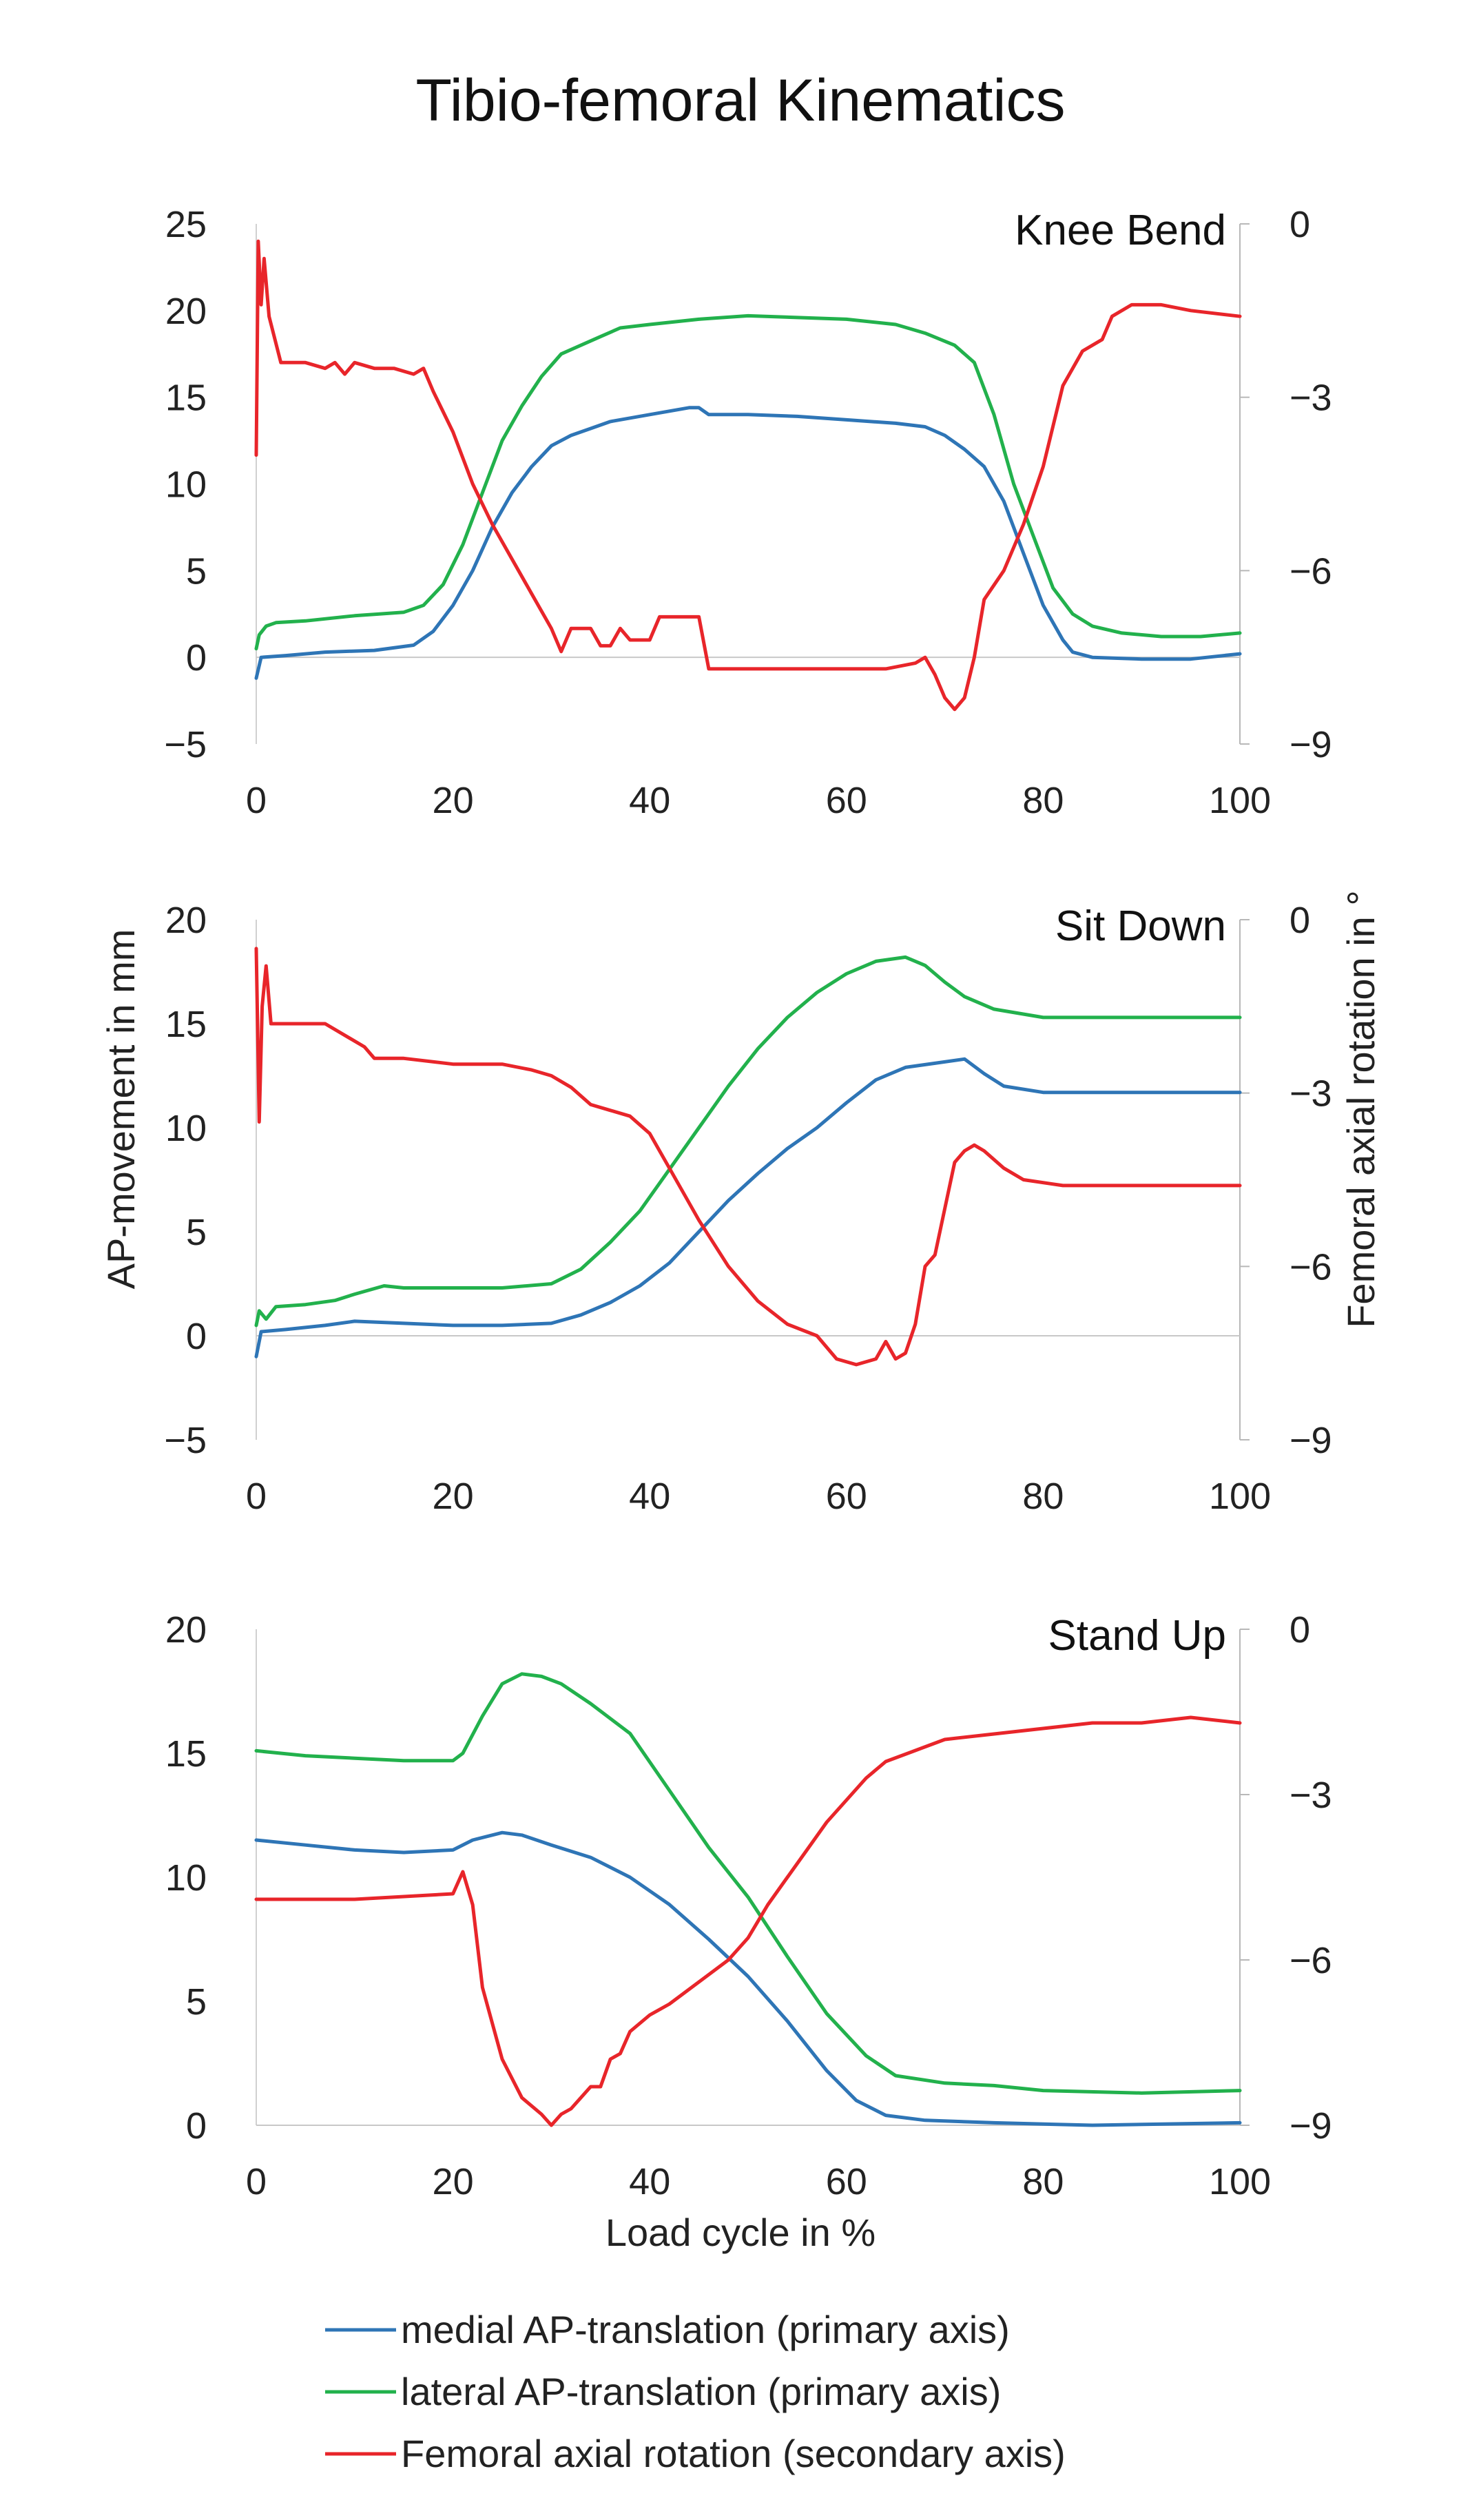 This screenshot has height=2520, width=1481. Describe the element at coordinates (701, 2391) in the screenshot. I see `legend-label-lateral: lateral AP-translation (primary axis)` at that location.